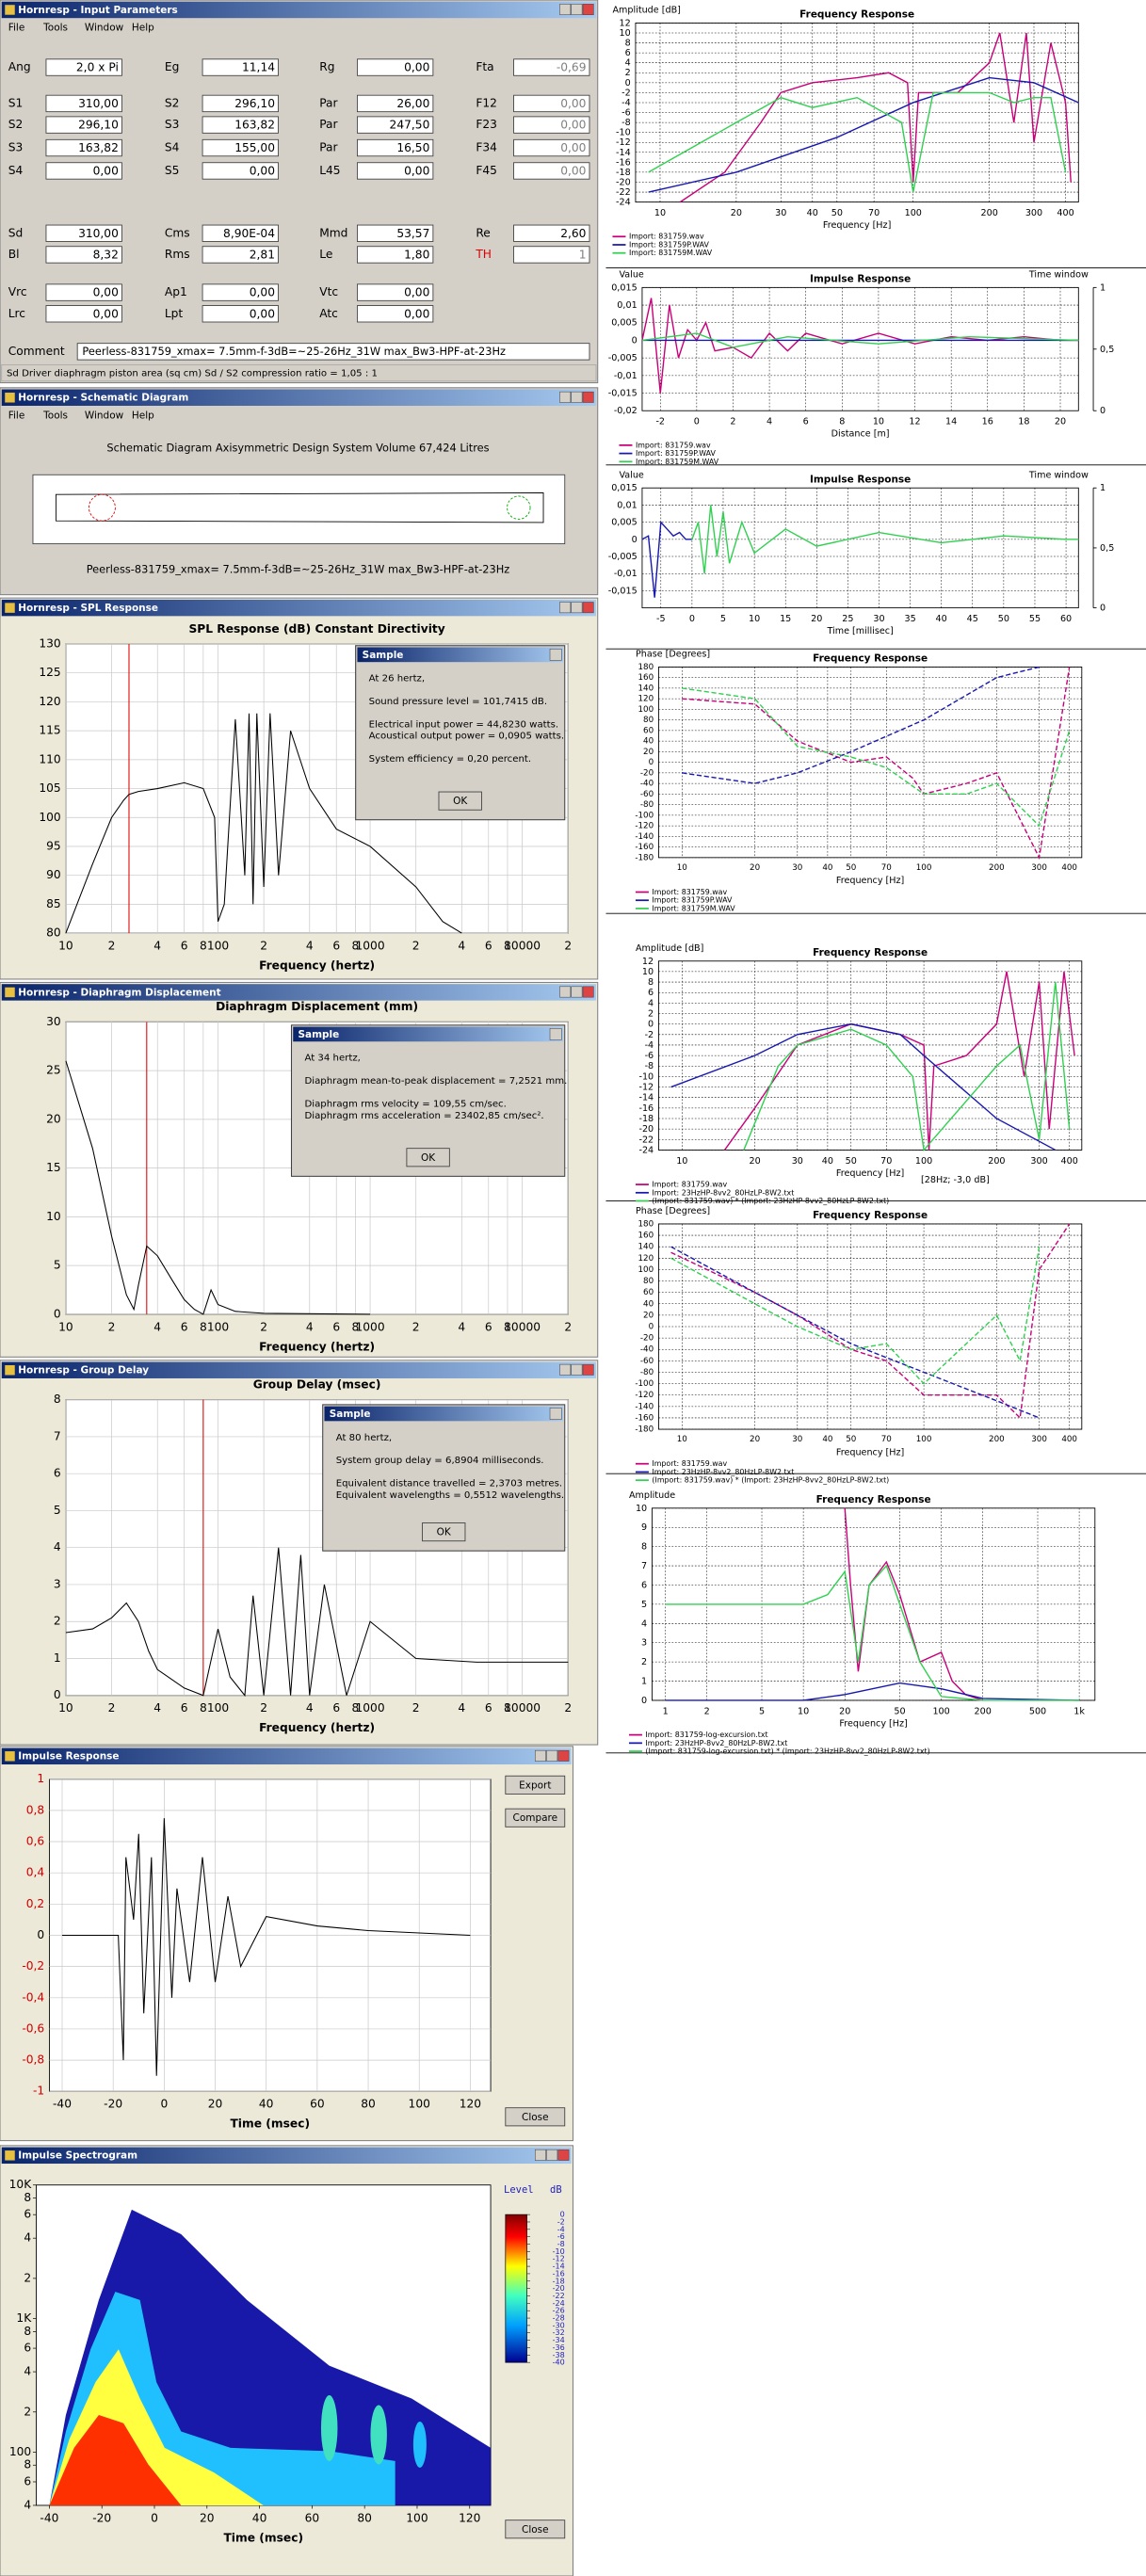  Describe the element at coordinates (955, 1180) in the screenshot. I see `annotation: [28Hz; -3,0 dB]` at that location.